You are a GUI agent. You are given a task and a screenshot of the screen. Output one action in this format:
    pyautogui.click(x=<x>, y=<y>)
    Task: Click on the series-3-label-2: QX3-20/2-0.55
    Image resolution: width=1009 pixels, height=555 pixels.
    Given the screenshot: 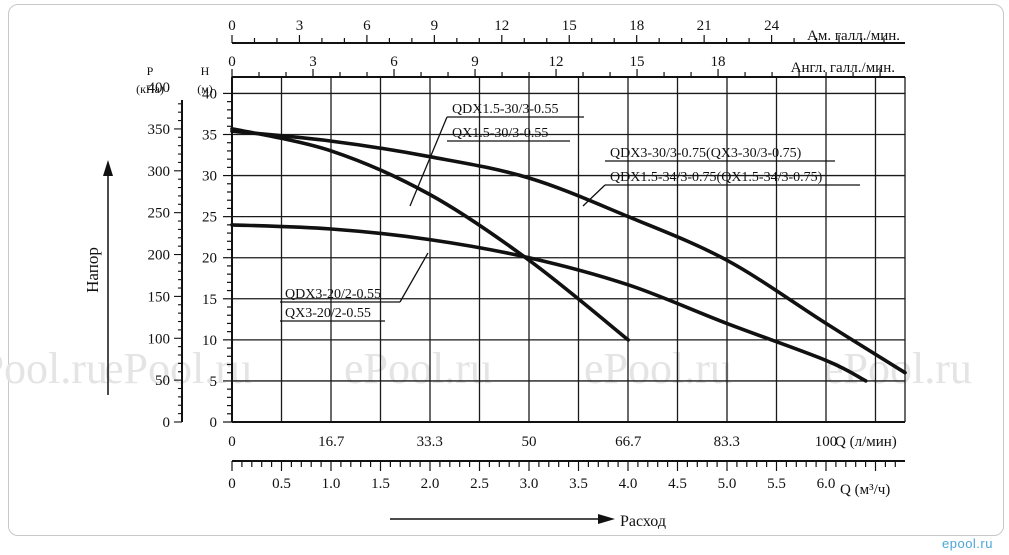 What is the action you would take?
    pyautogui.click(x=328, y=313)
    